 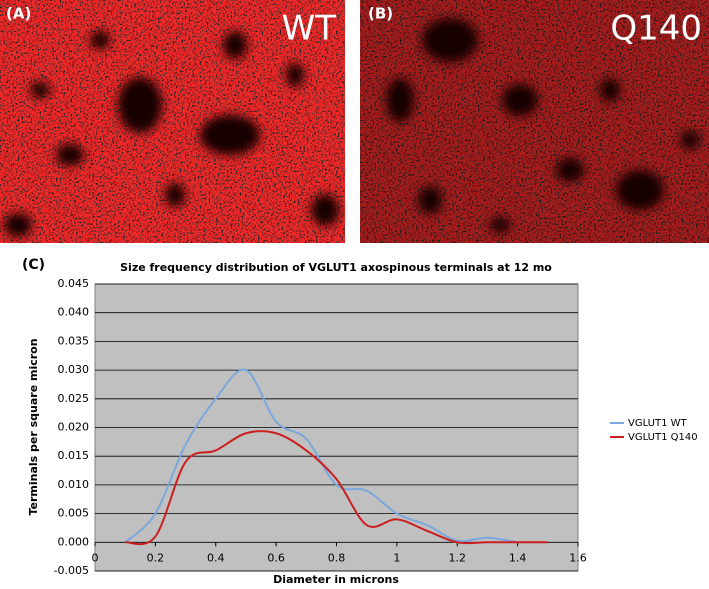 What do you see at coordinates (18, 14) in the screenshot?
I see `panel-label: (A)` at bounding box center [18, 14].